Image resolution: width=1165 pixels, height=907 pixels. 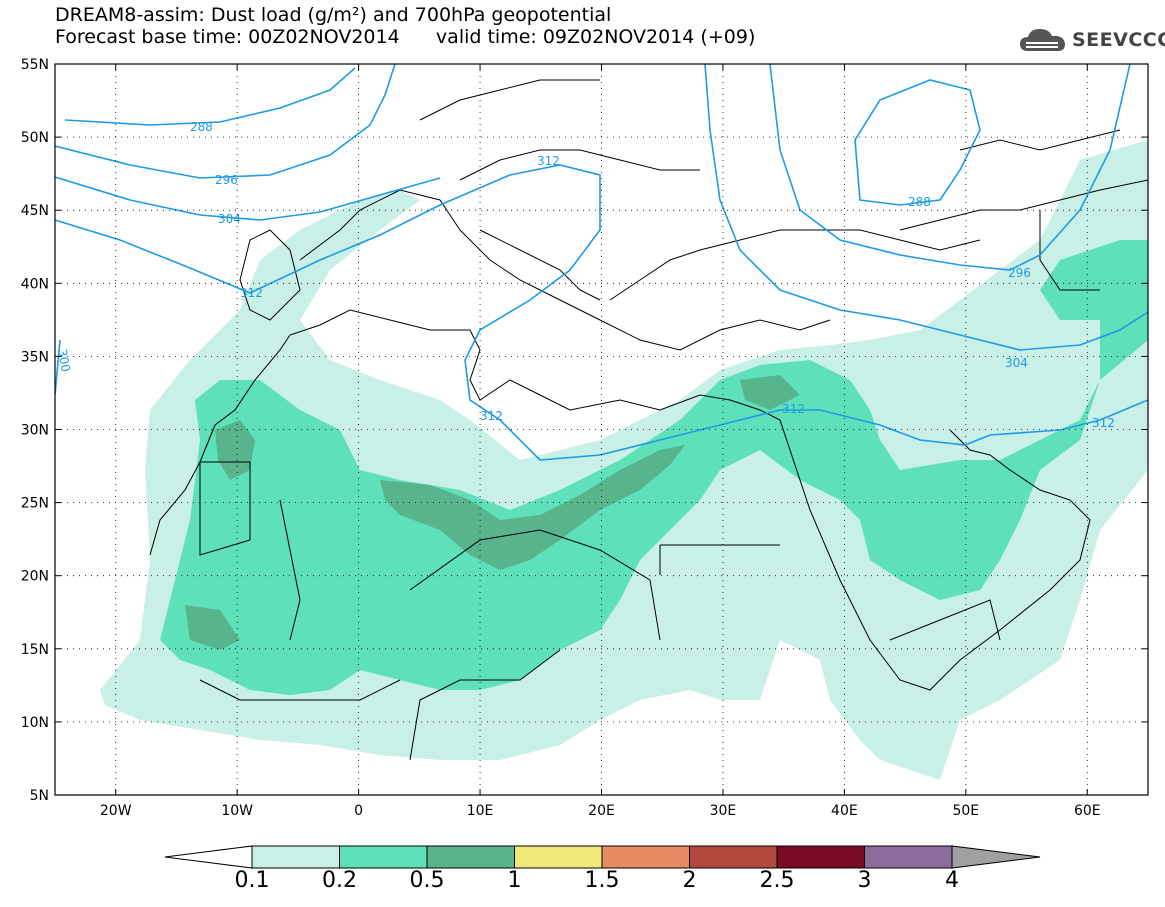 What do you see at coordinates (532, 507) in the screenshot?
I see `dust-band-dark` at bounding box center [532, 507].